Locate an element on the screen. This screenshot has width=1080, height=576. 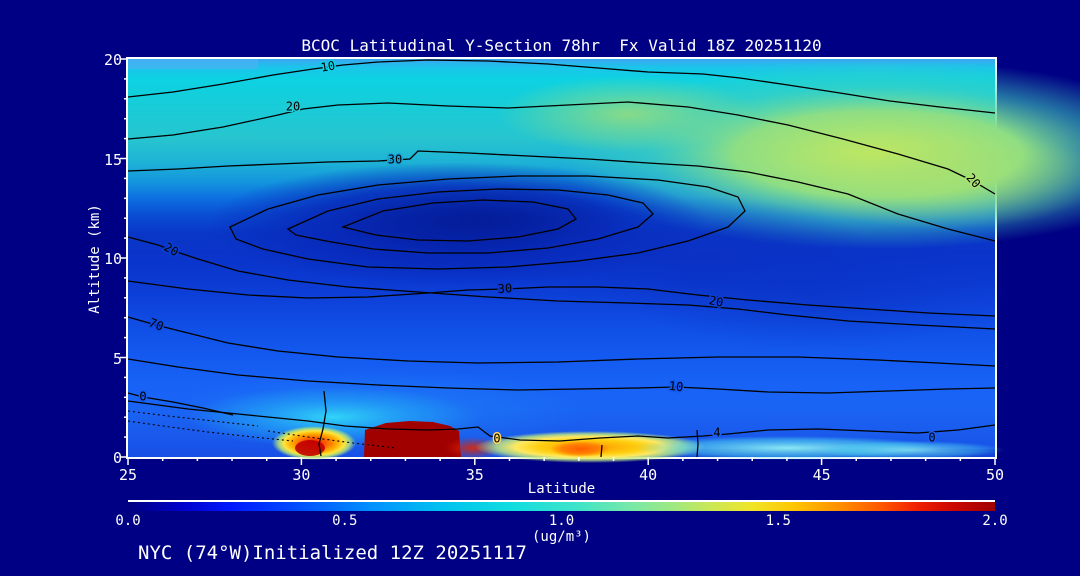
x-tick-label: 45 is located at coordinates (821, 475).